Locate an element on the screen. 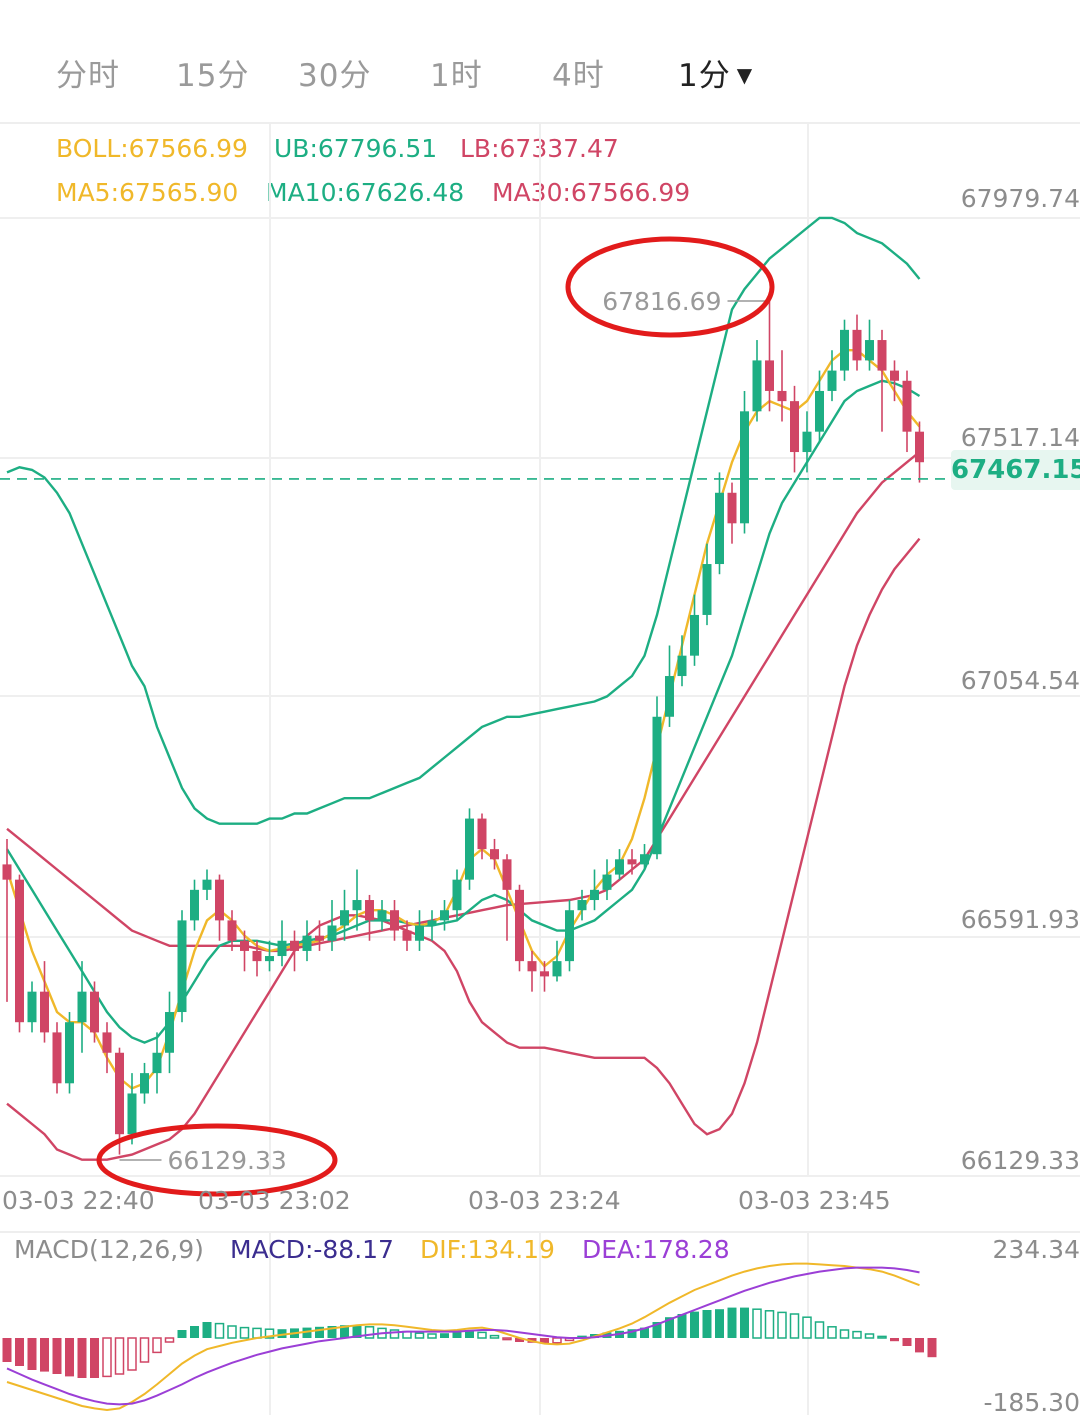  macd-min-label: -185.30 is located at coordinates (1032, 1402).